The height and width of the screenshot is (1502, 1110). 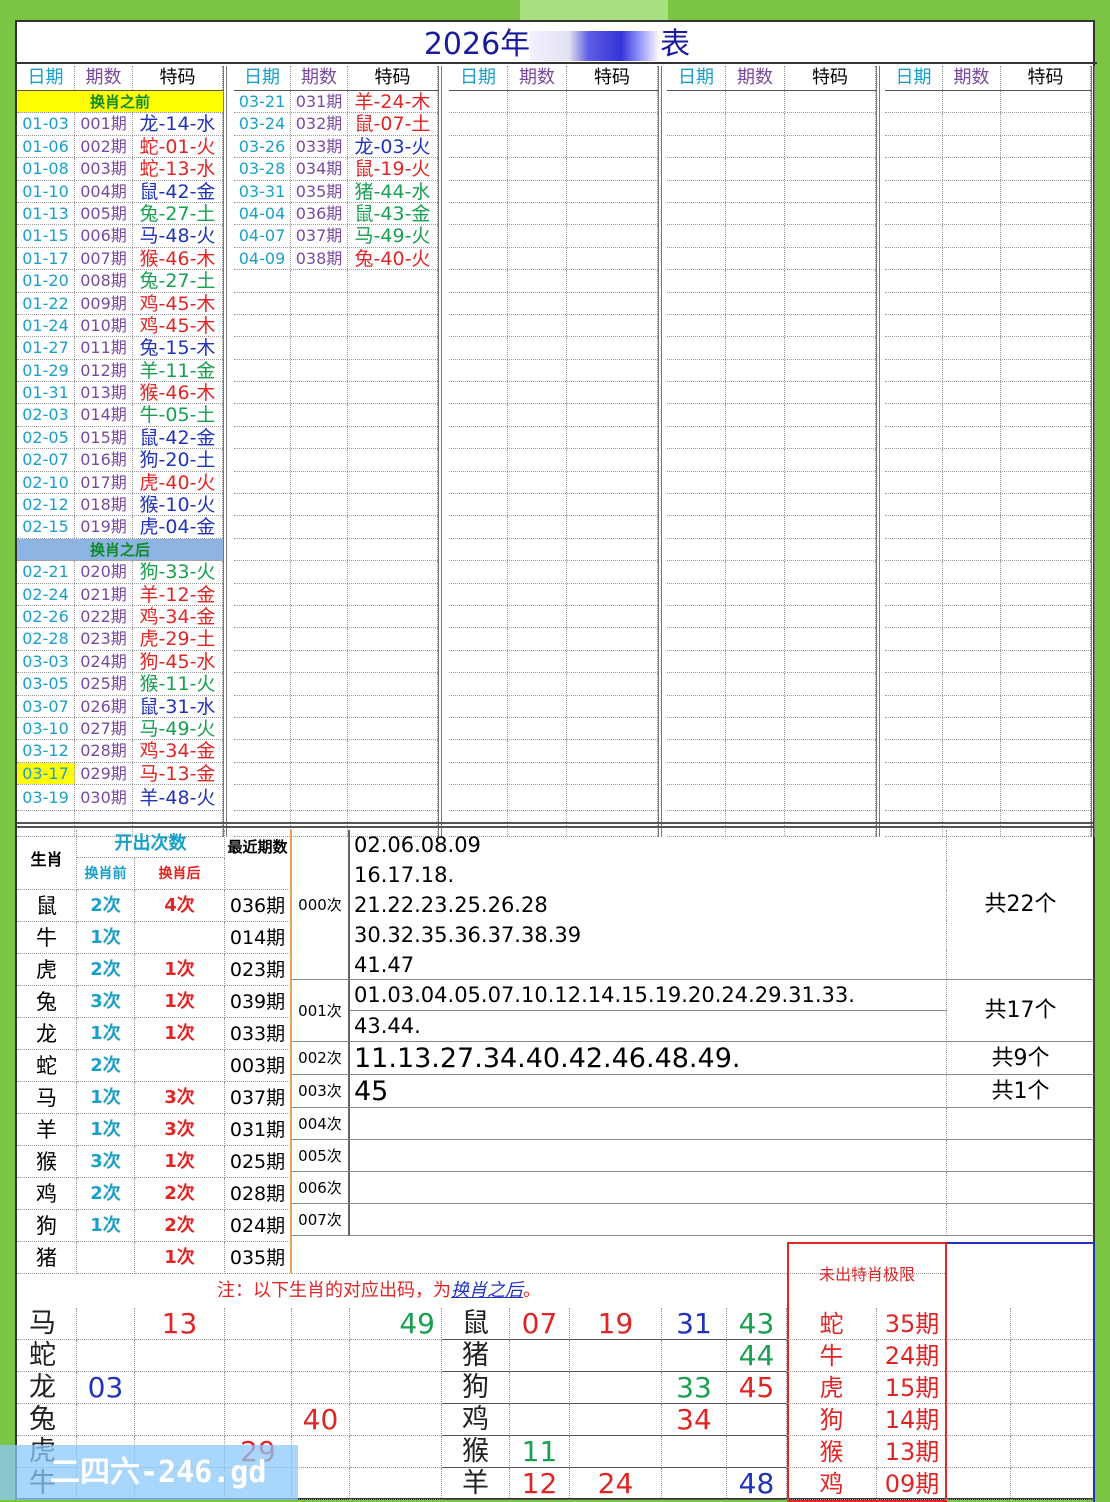 I want to click on limit-issue: 35期, so click(x=912, y=1324).